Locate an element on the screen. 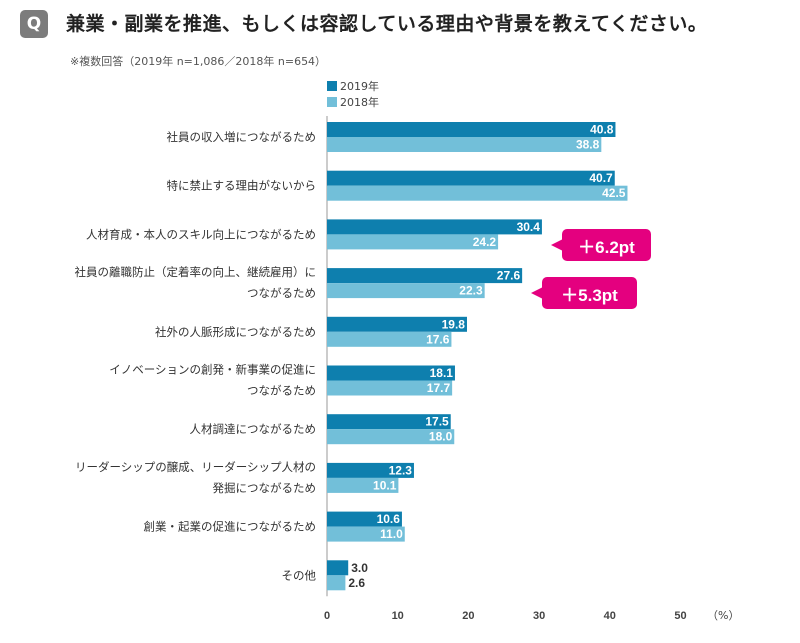 This screenshot has height=643, width=800. data-label: 27.6 is located at coordinates (509, 276).